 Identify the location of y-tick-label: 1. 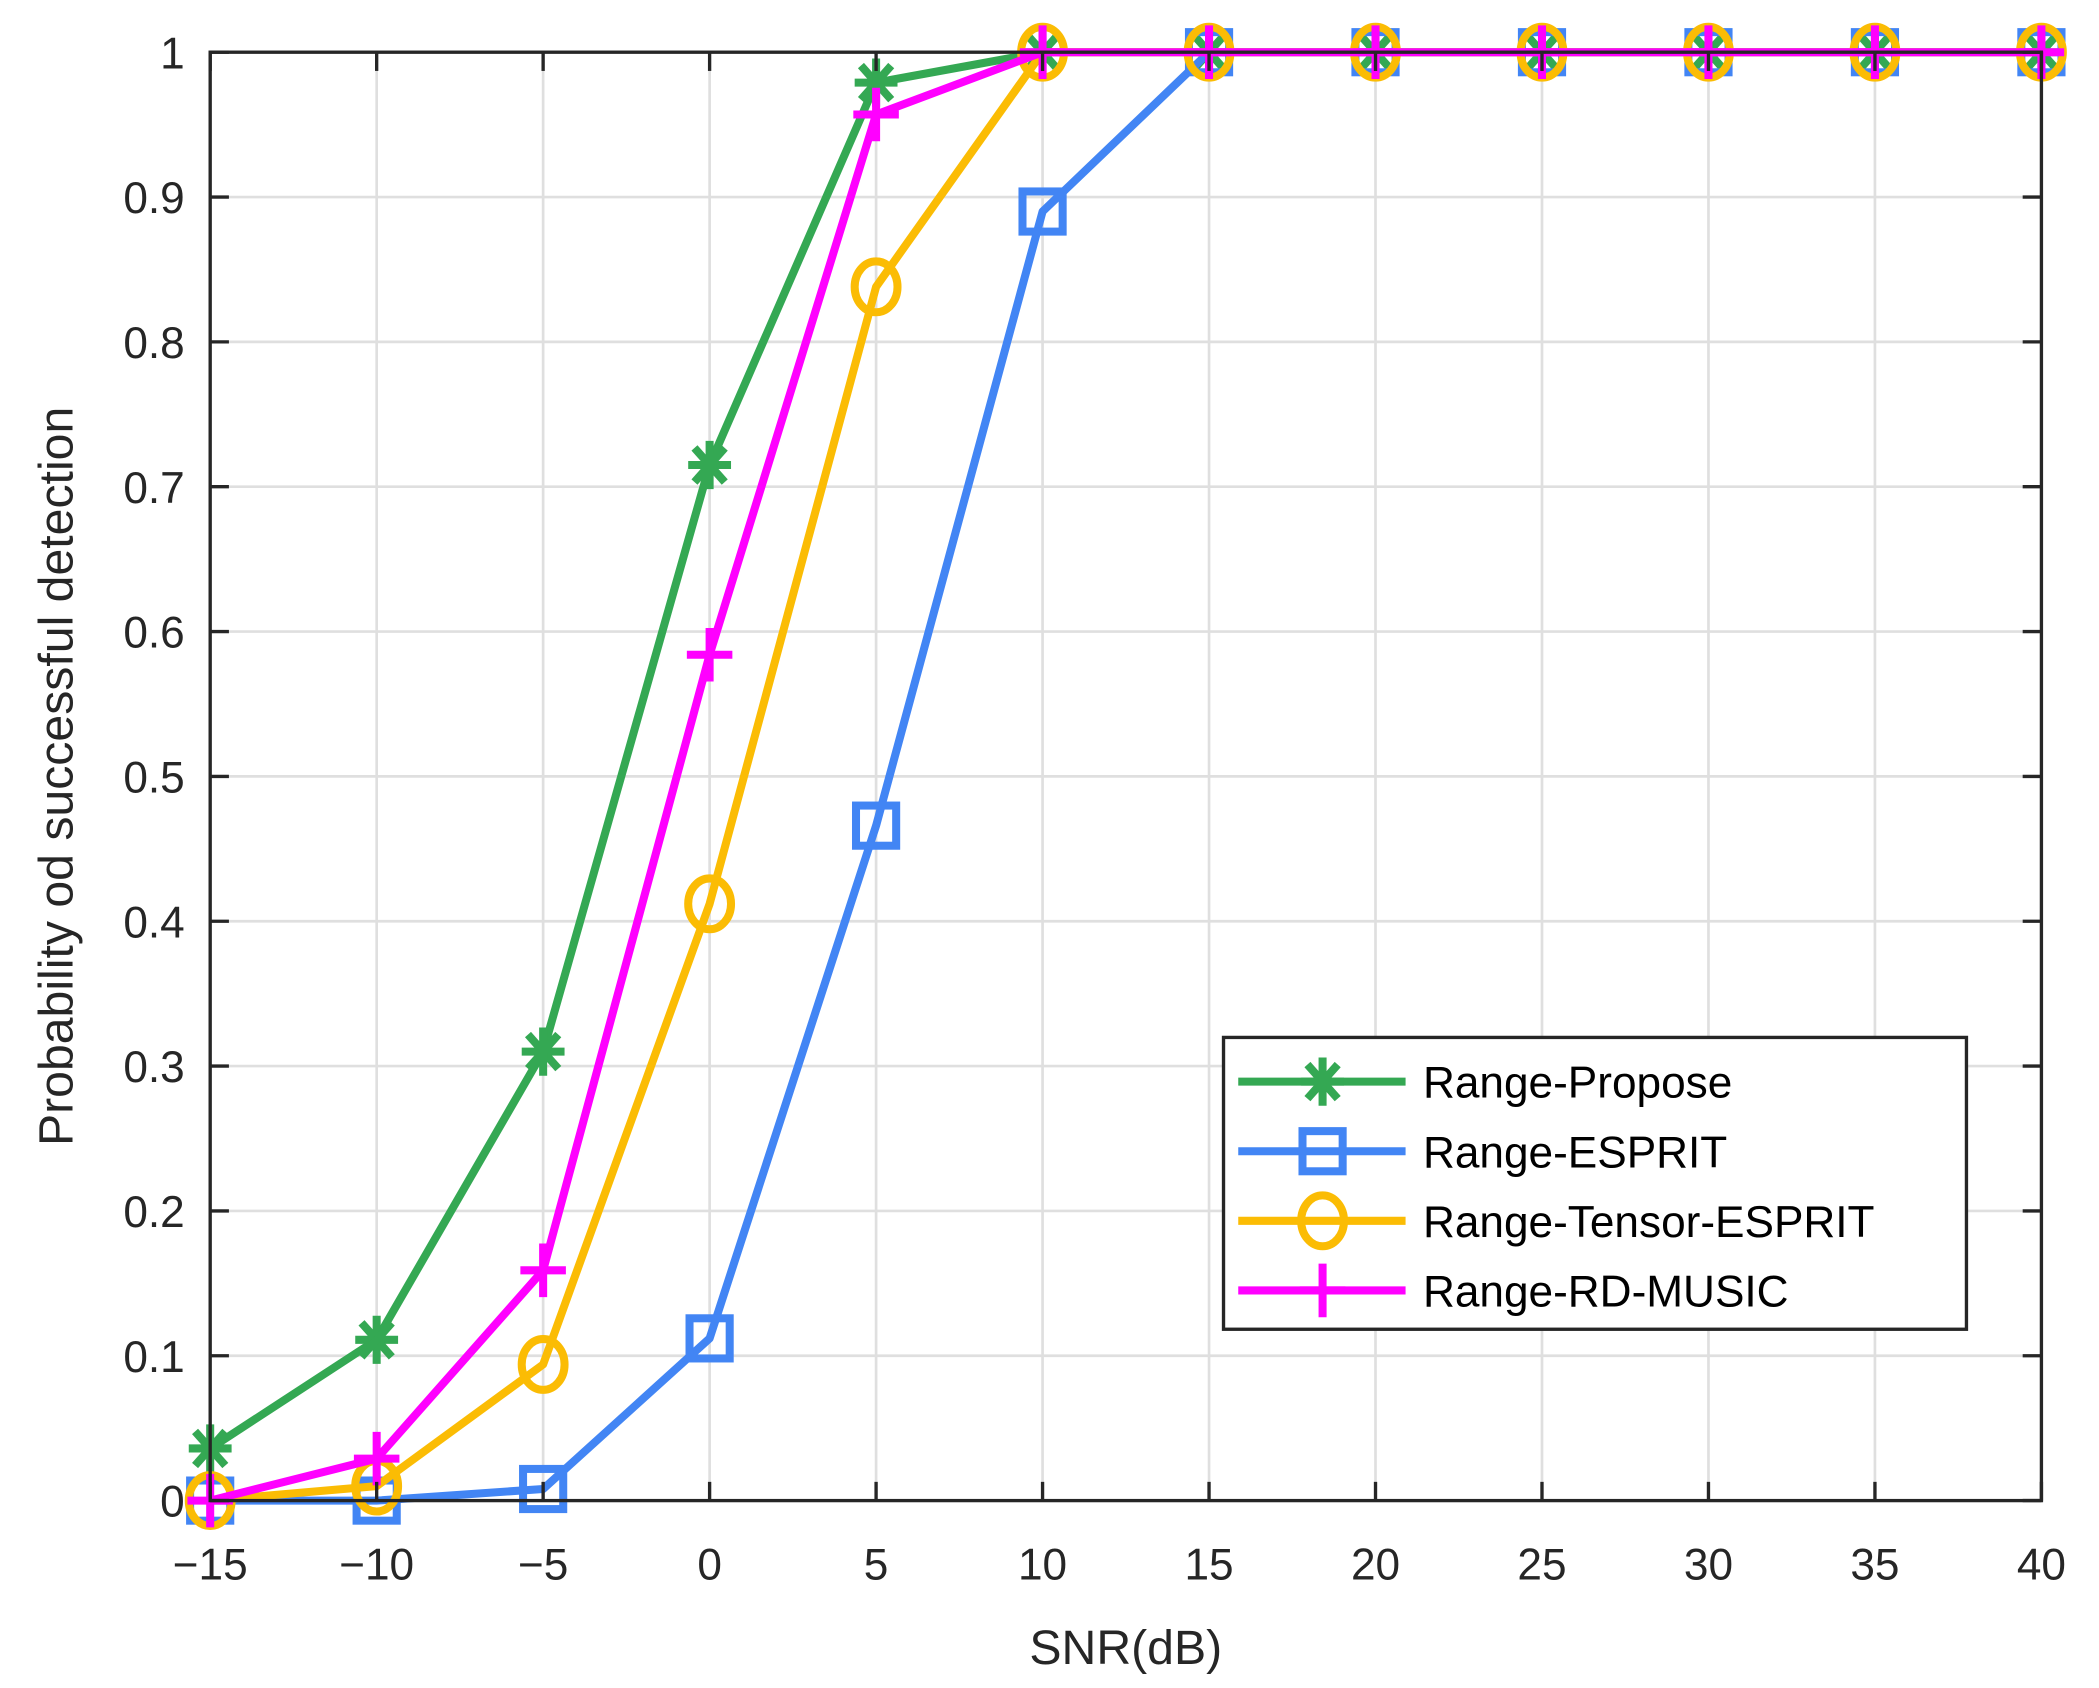
(172, 53).